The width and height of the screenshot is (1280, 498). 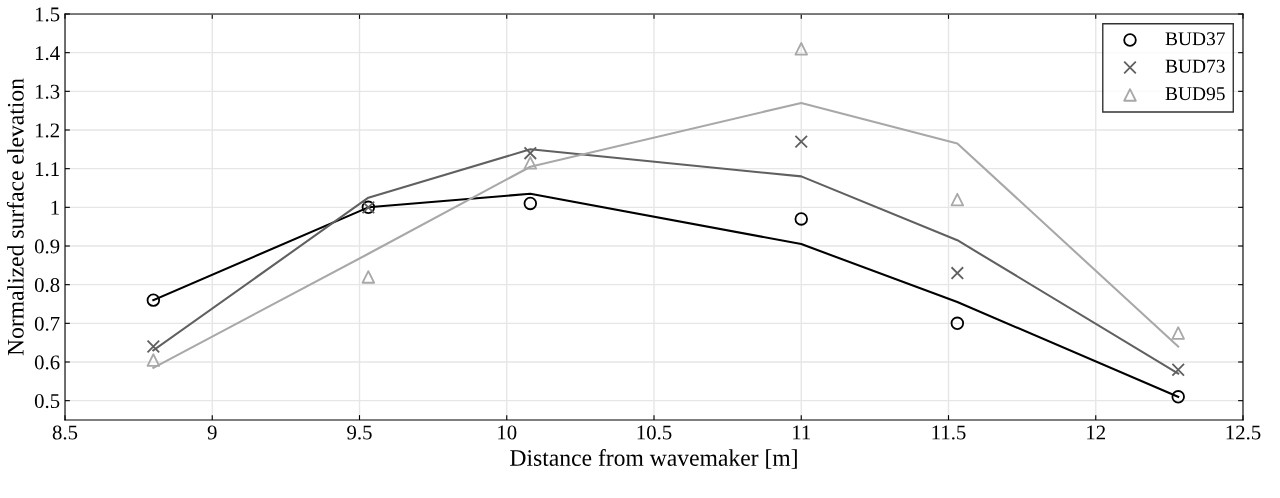 What do you see at coordinates (949, 432) in the screenshot?
I see `x-tick-label: 11.5` at bounding box center [949, 432].